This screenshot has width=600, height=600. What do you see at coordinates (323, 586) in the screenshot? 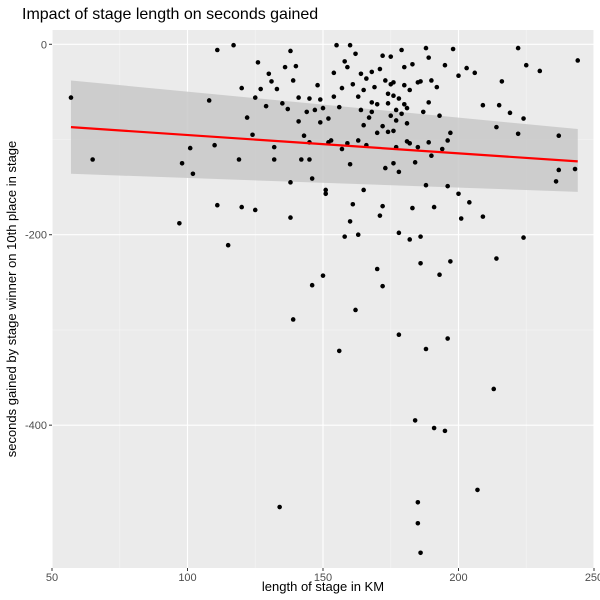
I see `x-axis-title: length of stage in KM` at bounding box center [323, 586].